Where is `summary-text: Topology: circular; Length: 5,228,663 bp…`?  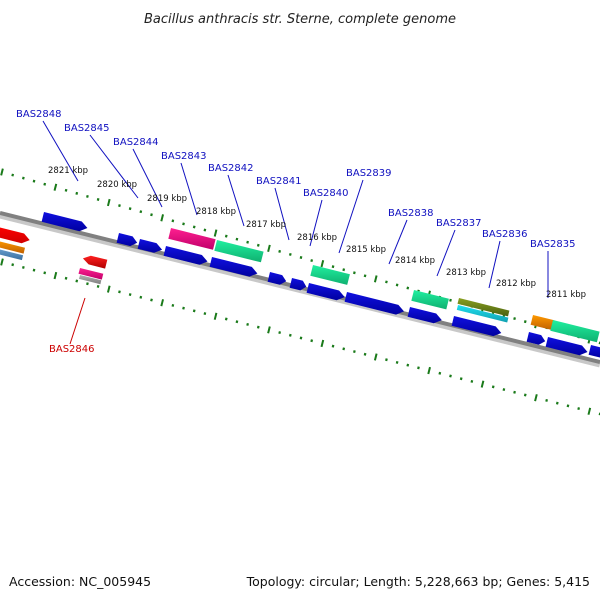 summary-text: Topology: circular; Length: 5,228,663 bp… is located at coordinates (418, 581).